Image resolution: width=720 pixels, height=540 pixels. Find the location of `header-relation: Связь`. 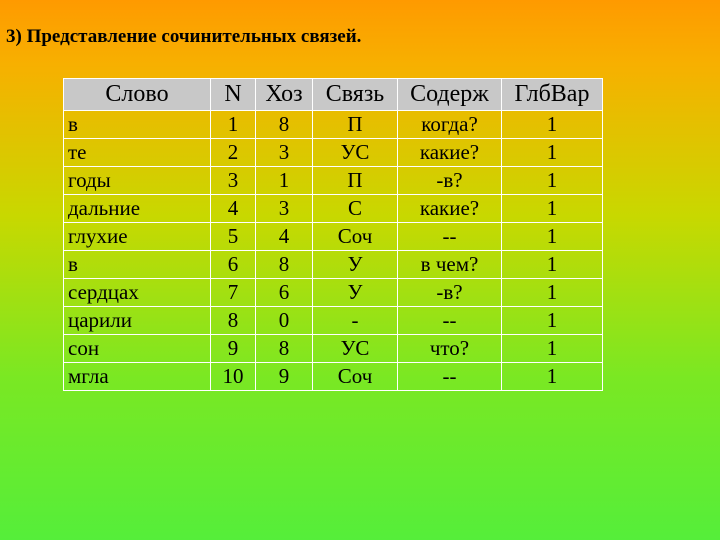

header-relation: Связь is located at coordinates (355, 94).